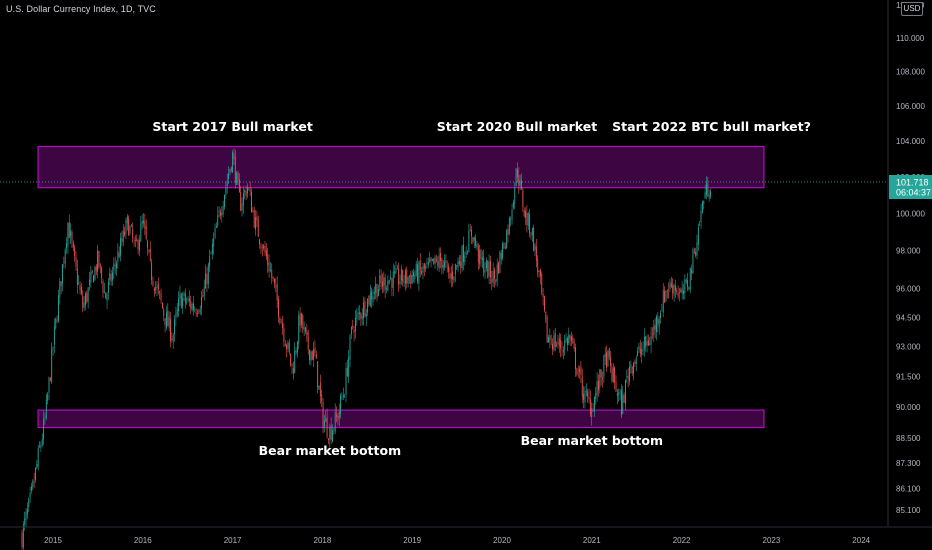  I want to click on zone-support, so click(401, 419).